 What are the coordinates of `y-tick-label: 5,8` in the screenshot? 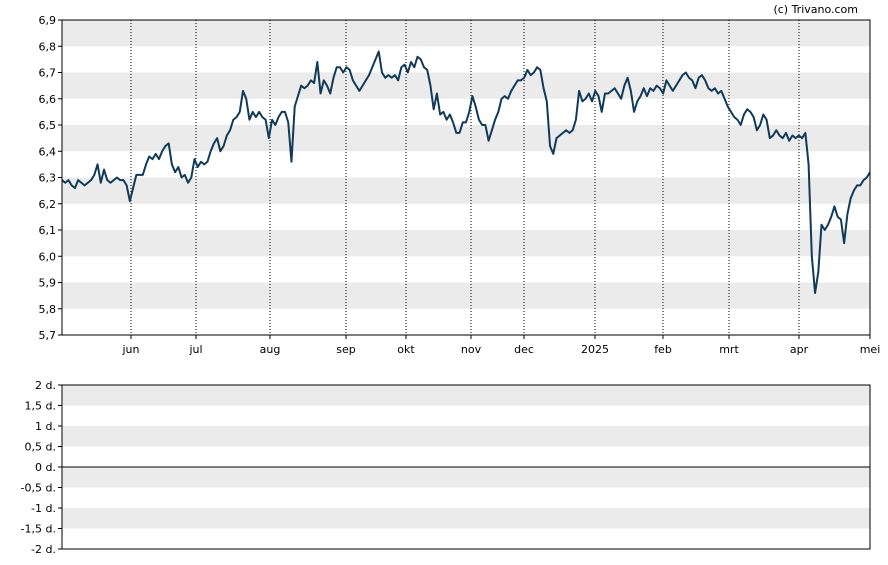 It's located at (48, 309).